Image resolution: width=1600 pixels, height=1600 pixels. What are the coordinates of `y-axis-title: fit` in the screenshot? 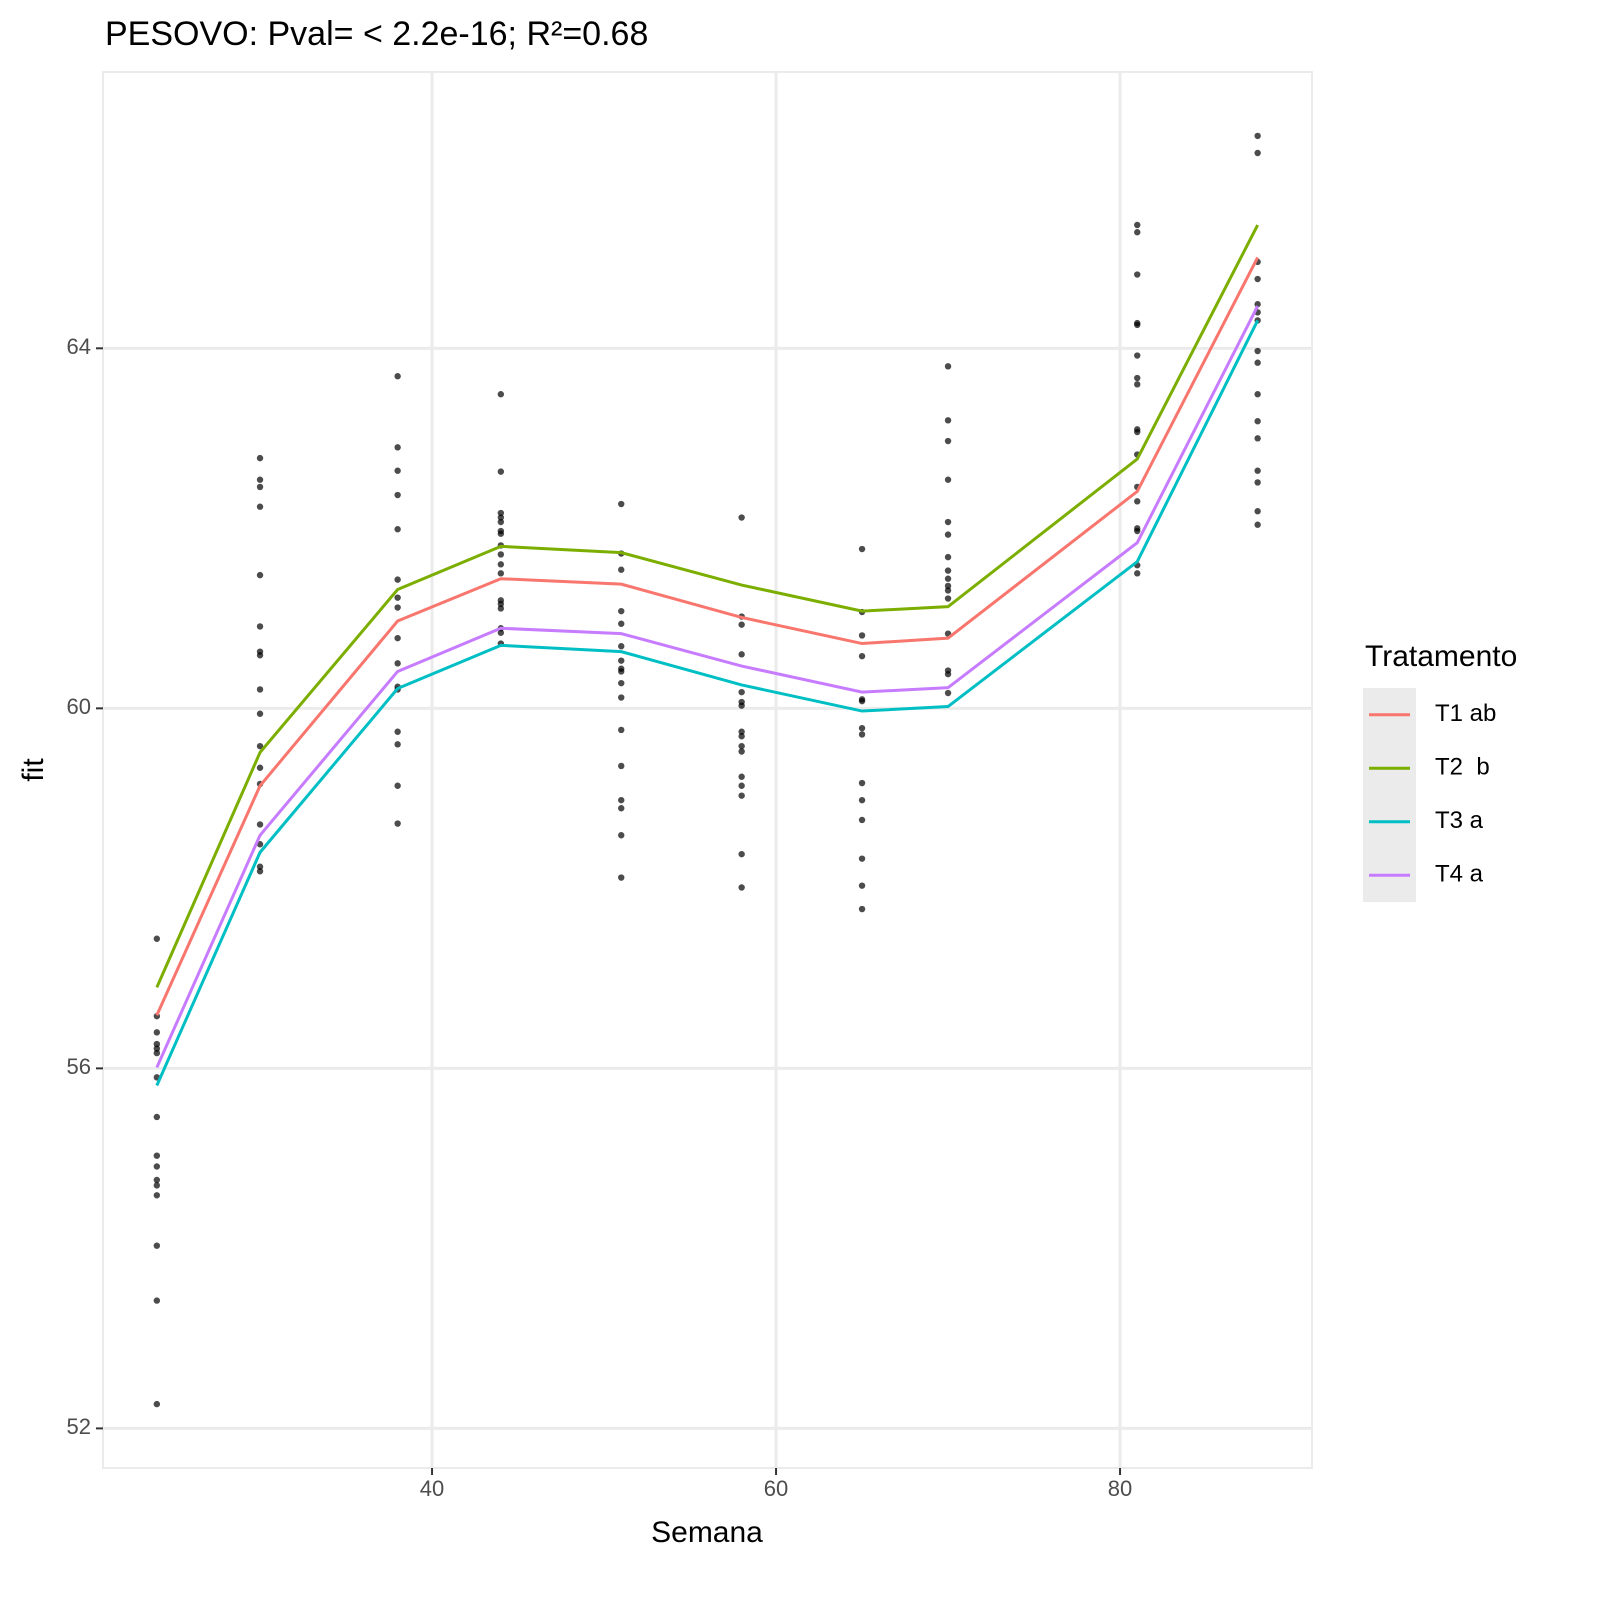 It's located at (33, 770).